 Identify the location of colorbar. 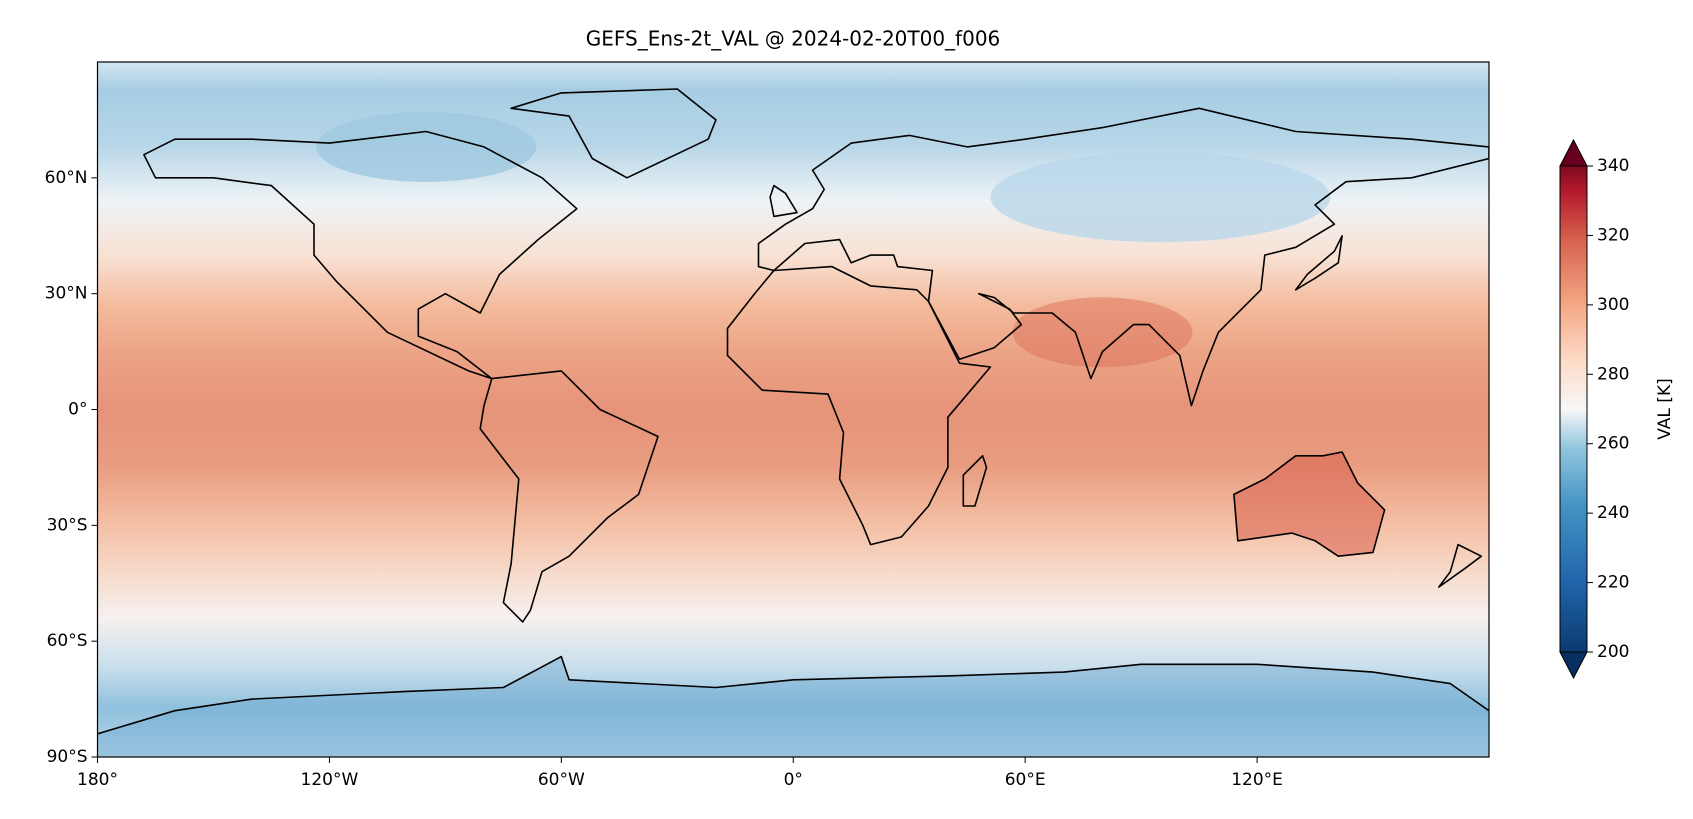
(1573, 409).